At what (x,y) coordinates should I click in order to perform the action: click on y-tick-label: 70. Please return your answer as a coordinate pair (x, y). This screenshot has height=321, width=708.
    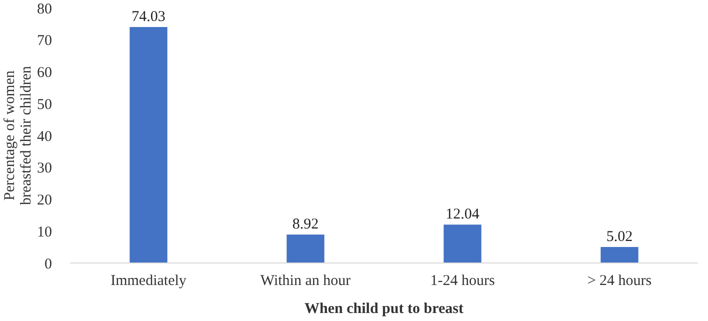
    Looking at the image, I should click on (44, 41).